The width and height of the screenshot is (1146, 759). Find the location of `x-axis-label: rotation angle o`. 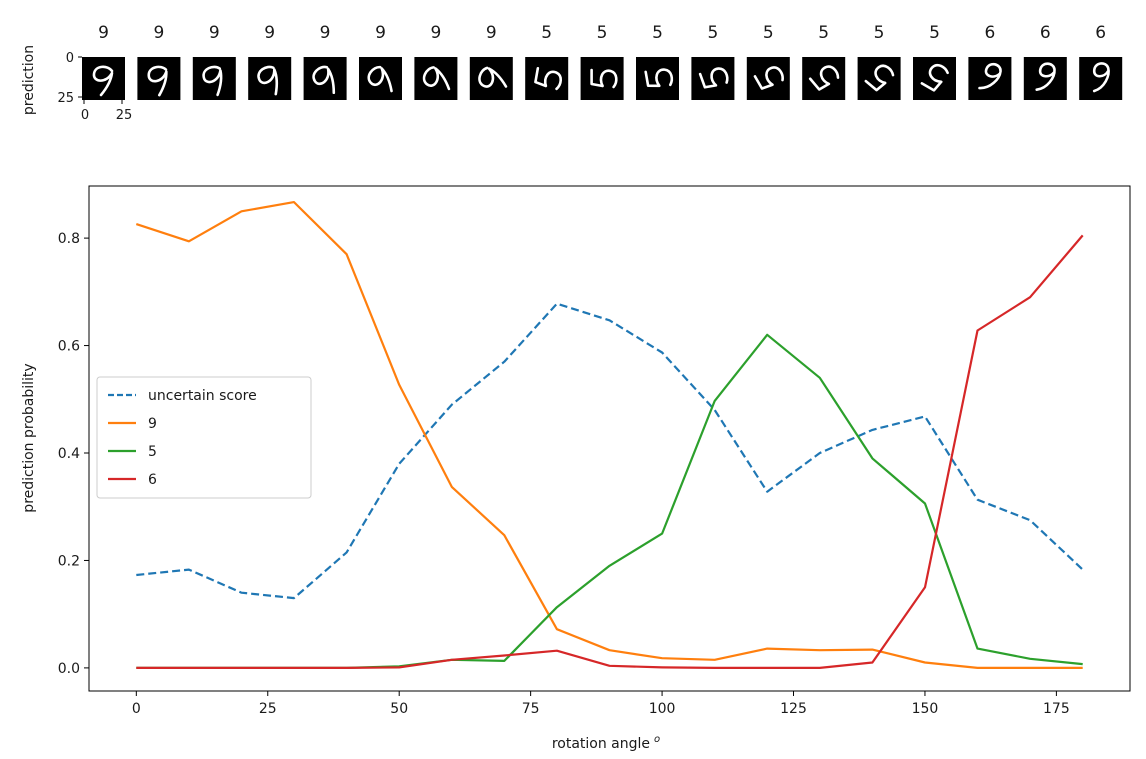

x-axis-label: rotation angle o is located at coordinates (606, 743).